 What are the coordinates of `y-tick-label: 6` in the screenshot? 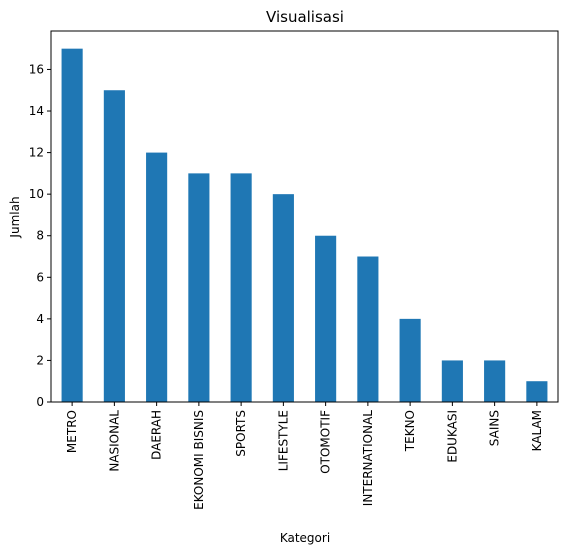 It's located at (40, 277).